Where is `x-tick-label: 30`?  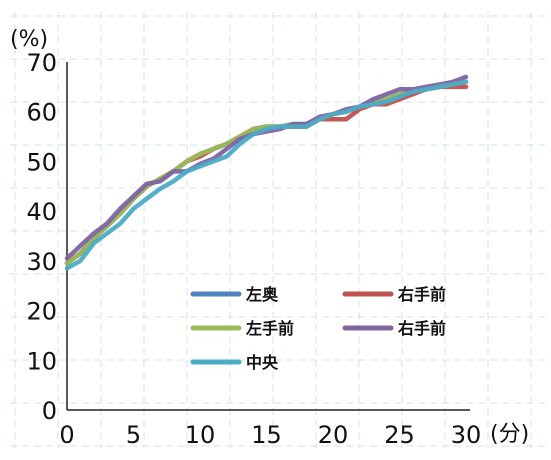 x-tick-label: 30 is located at coordinates (466, 435).